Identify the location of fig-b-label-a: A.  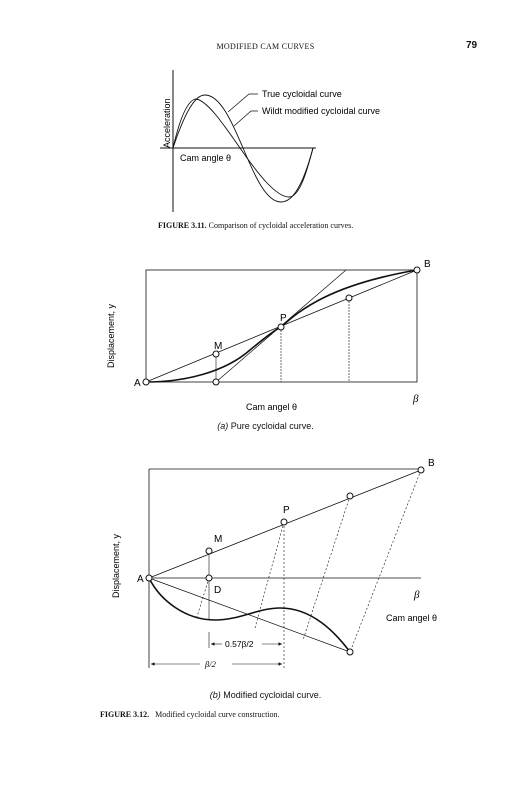
(140, 579).